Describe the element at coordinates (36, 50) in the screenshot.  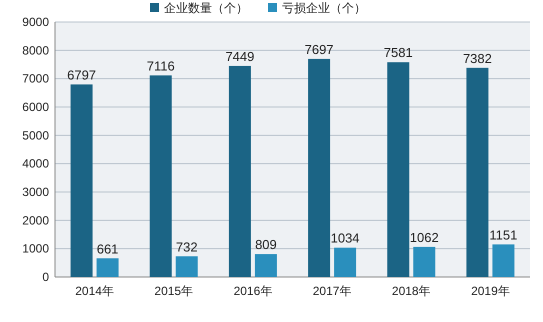
I see `y-tick-label: 8000` at that location.